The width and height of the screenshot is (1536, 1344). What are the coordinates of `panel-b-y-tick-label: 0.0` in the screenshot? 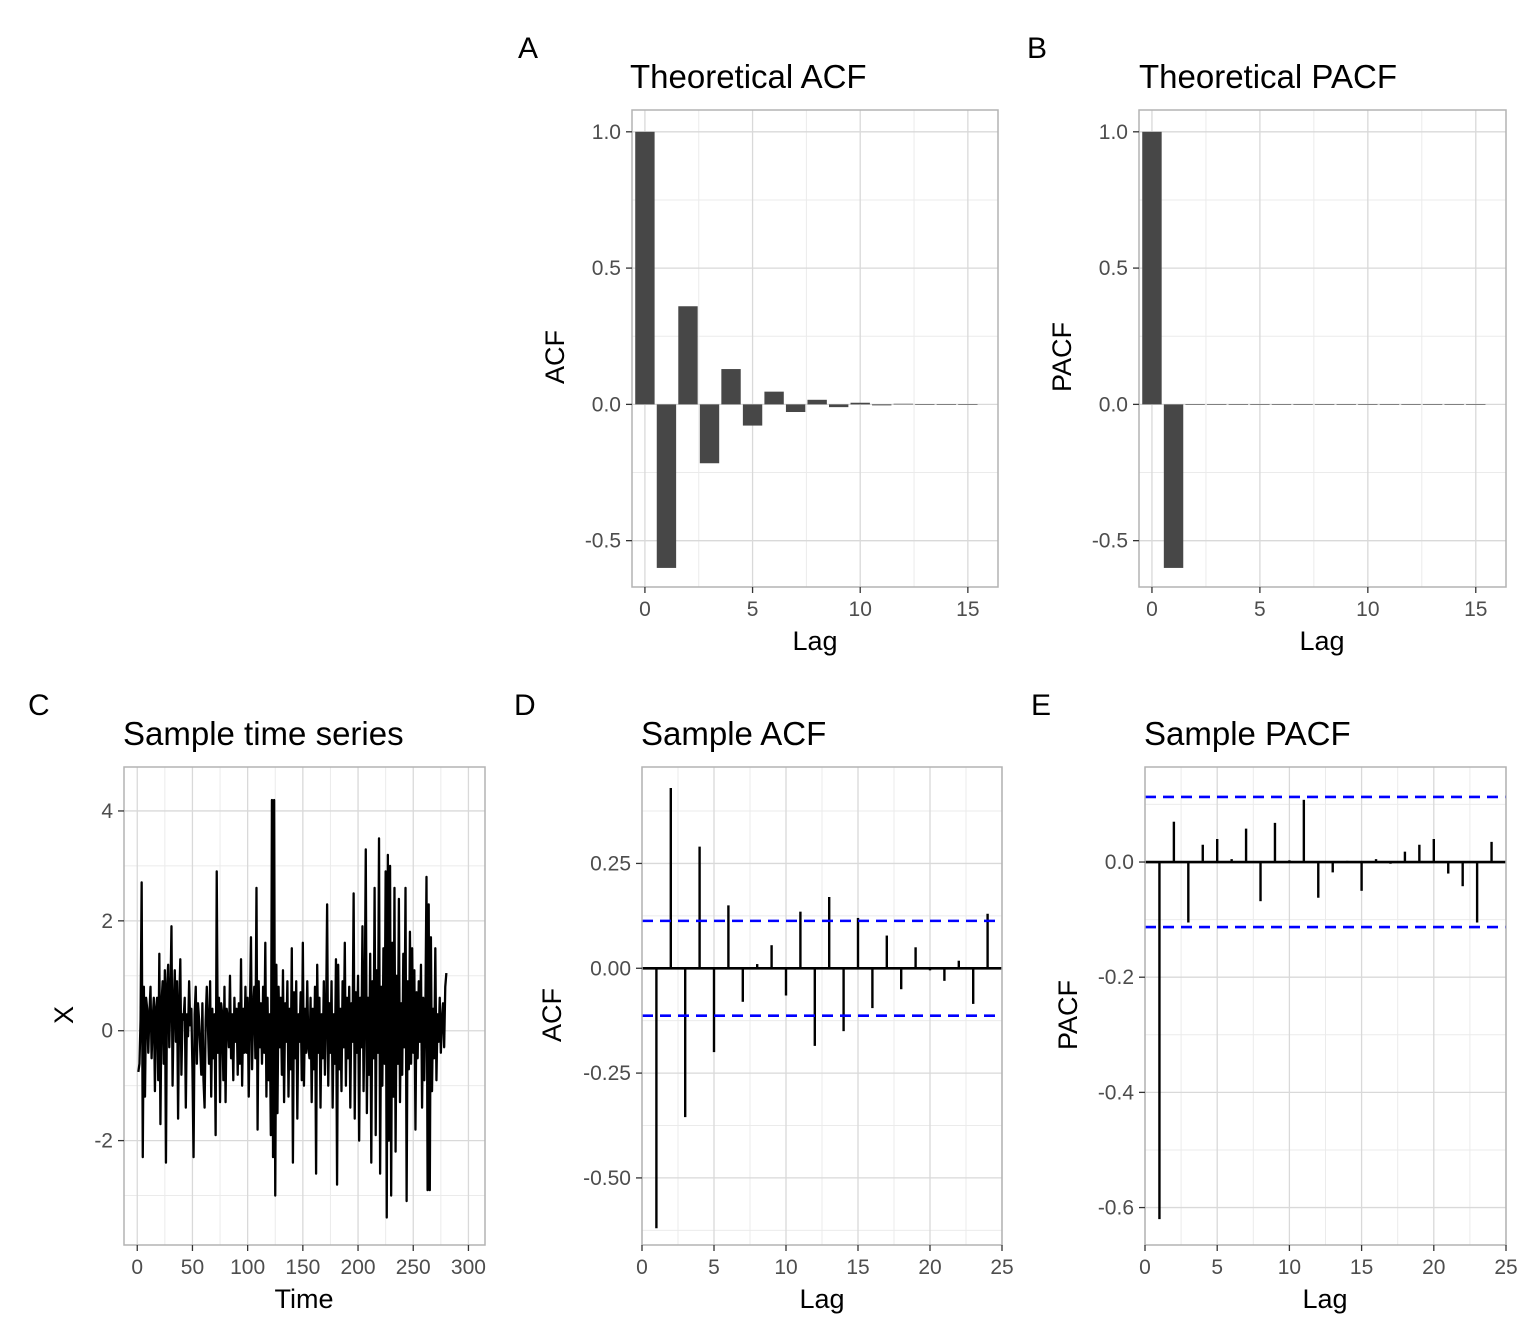 It's located at (1113, 404).